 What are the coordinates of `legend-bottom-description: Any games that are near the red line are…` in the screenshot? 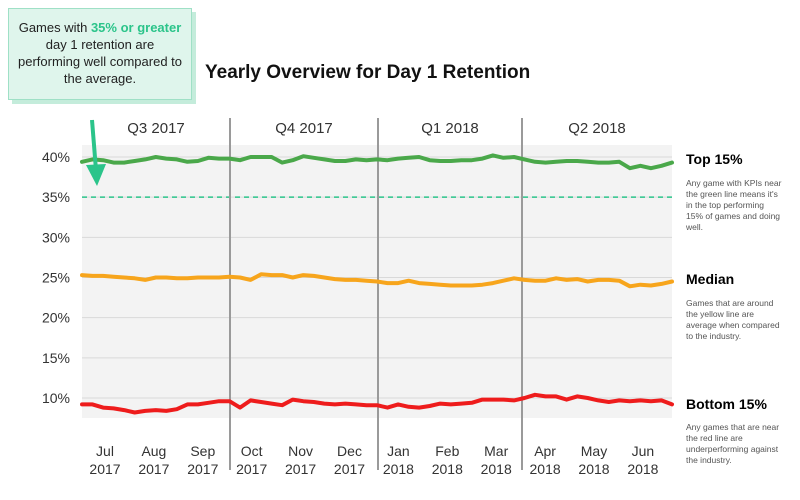 It's located at (733, 443).